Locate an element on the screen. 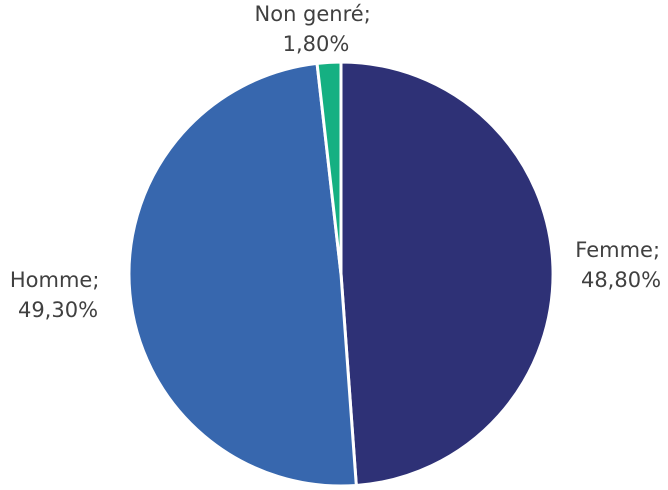 The height and width of the screenshot is (490, 668). slice-label-non-genre: Non genré; 1,80% is located at coordinates (316, 29).